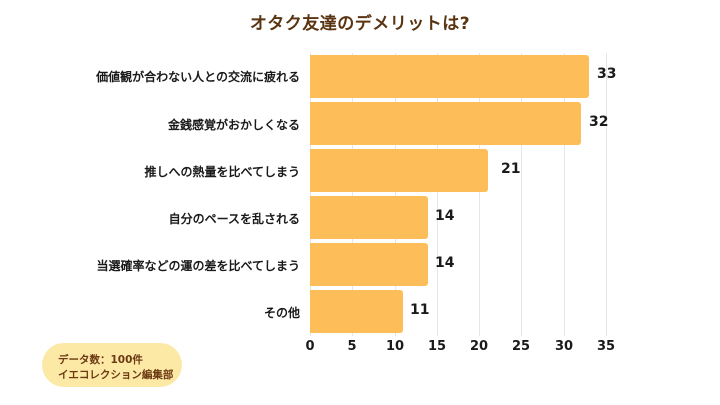 This screenshot has height=405, width=720. I want to click on data-count: データ数：100件, so click(100, 360).